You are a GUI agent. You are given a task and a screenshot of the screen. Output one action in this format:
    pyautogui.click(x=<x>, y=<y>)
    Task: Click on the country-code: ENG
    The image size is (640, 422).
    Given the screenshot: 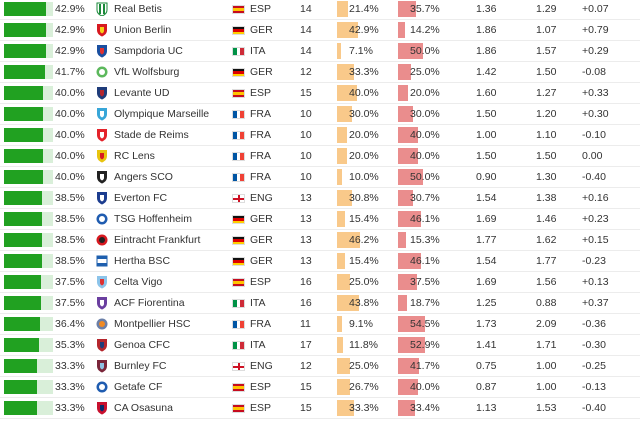 What is the action you would take?
    pyautogui.click(x=261, y=366)
    